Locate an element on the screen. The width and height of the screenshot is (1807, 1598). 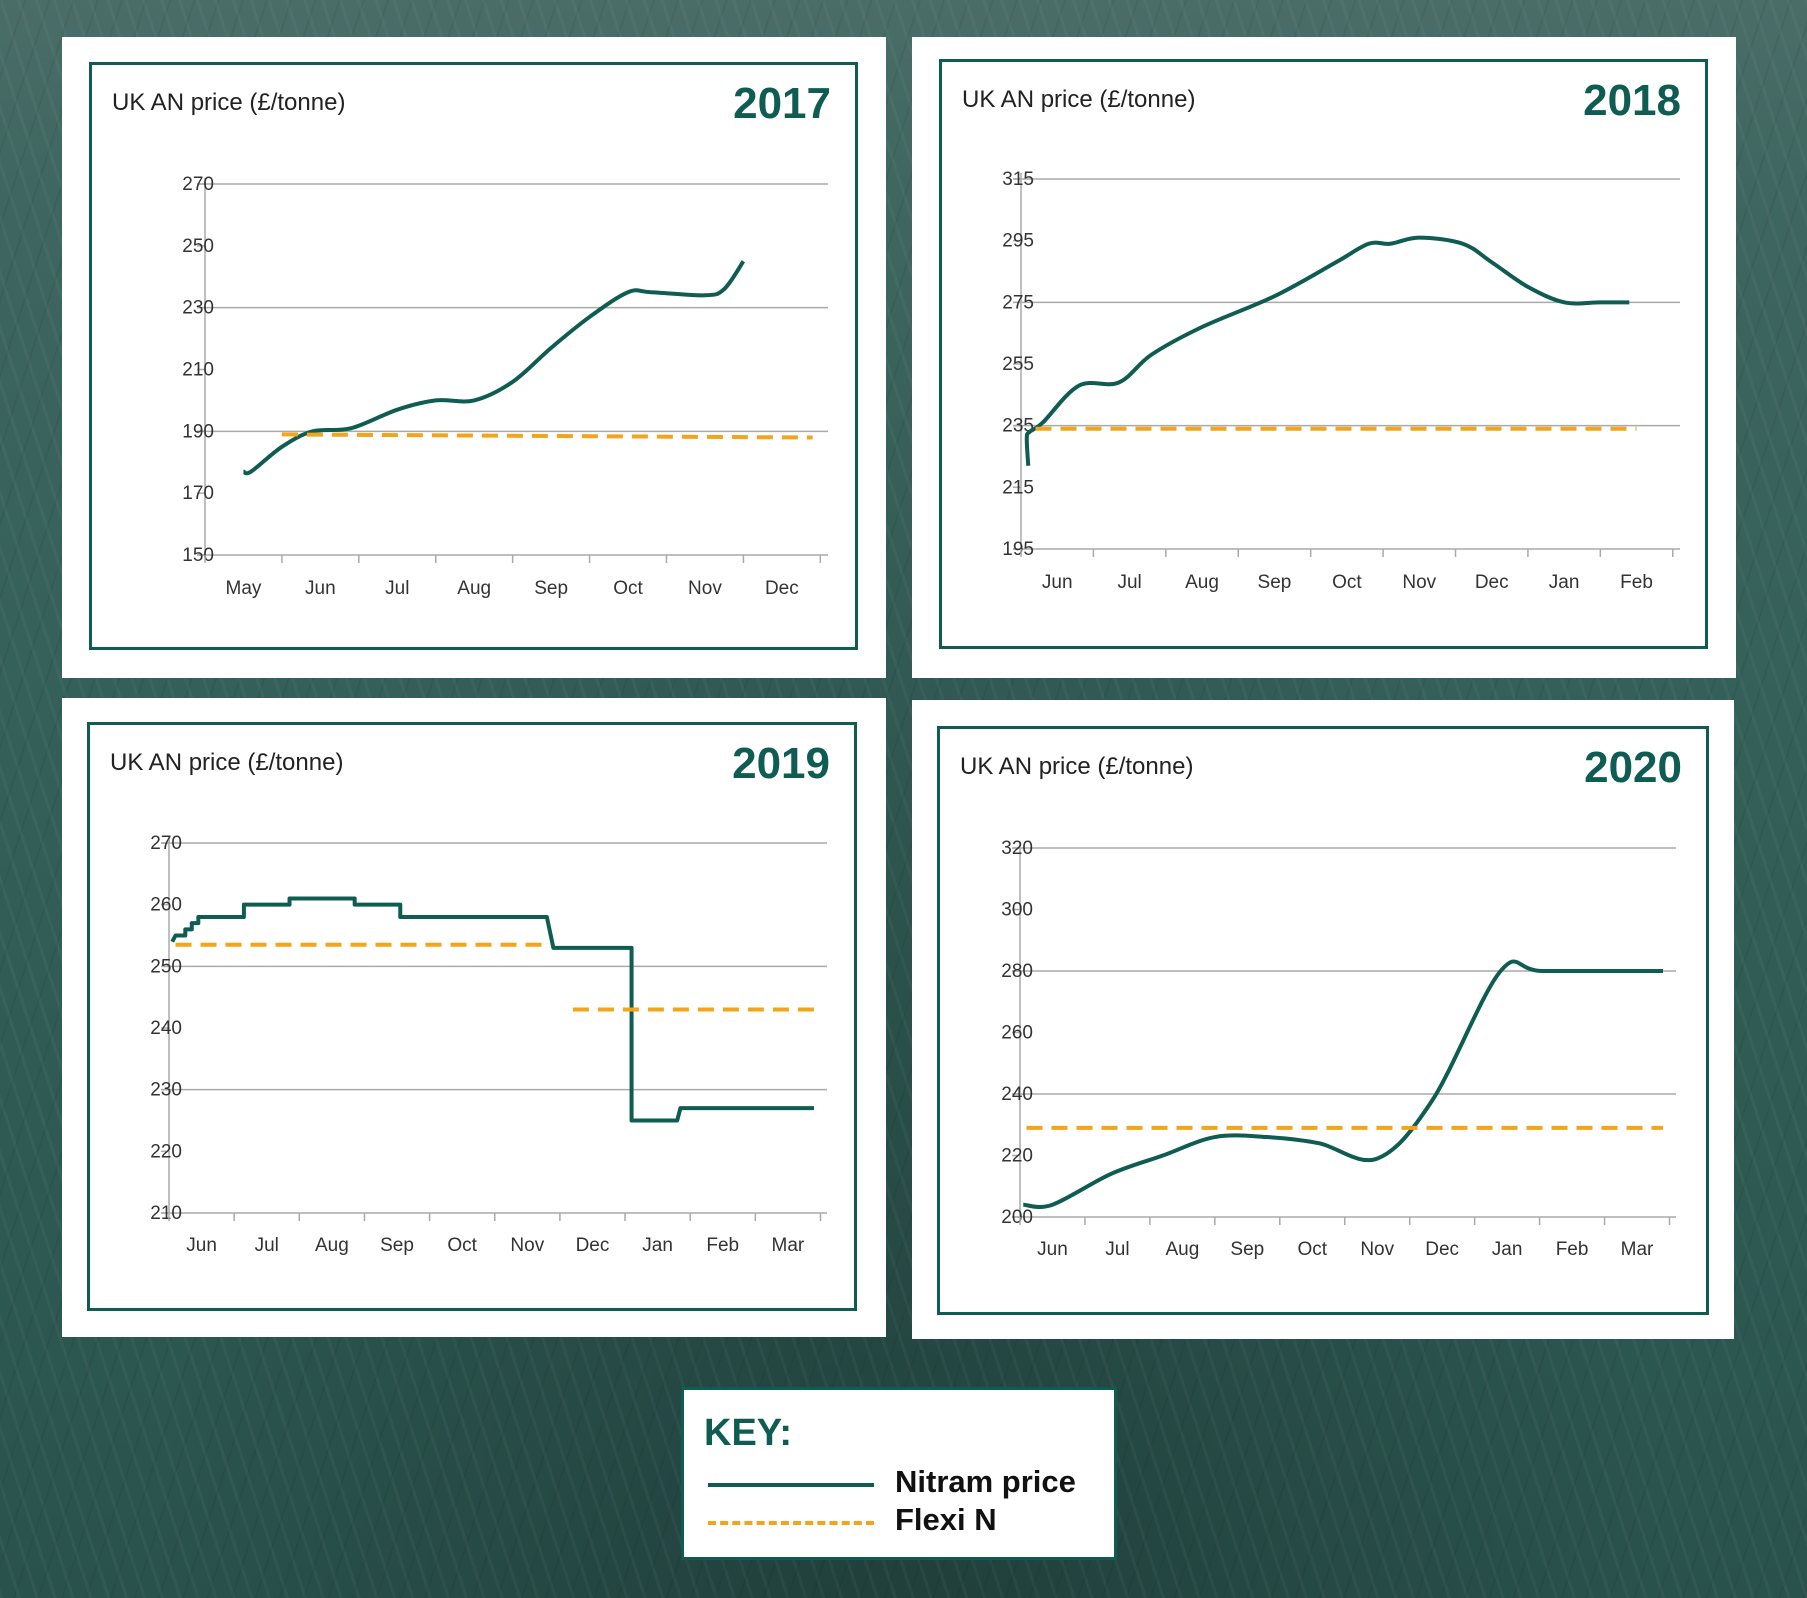
y-tick-label: 200 is located at coordinates (1017, 1217).